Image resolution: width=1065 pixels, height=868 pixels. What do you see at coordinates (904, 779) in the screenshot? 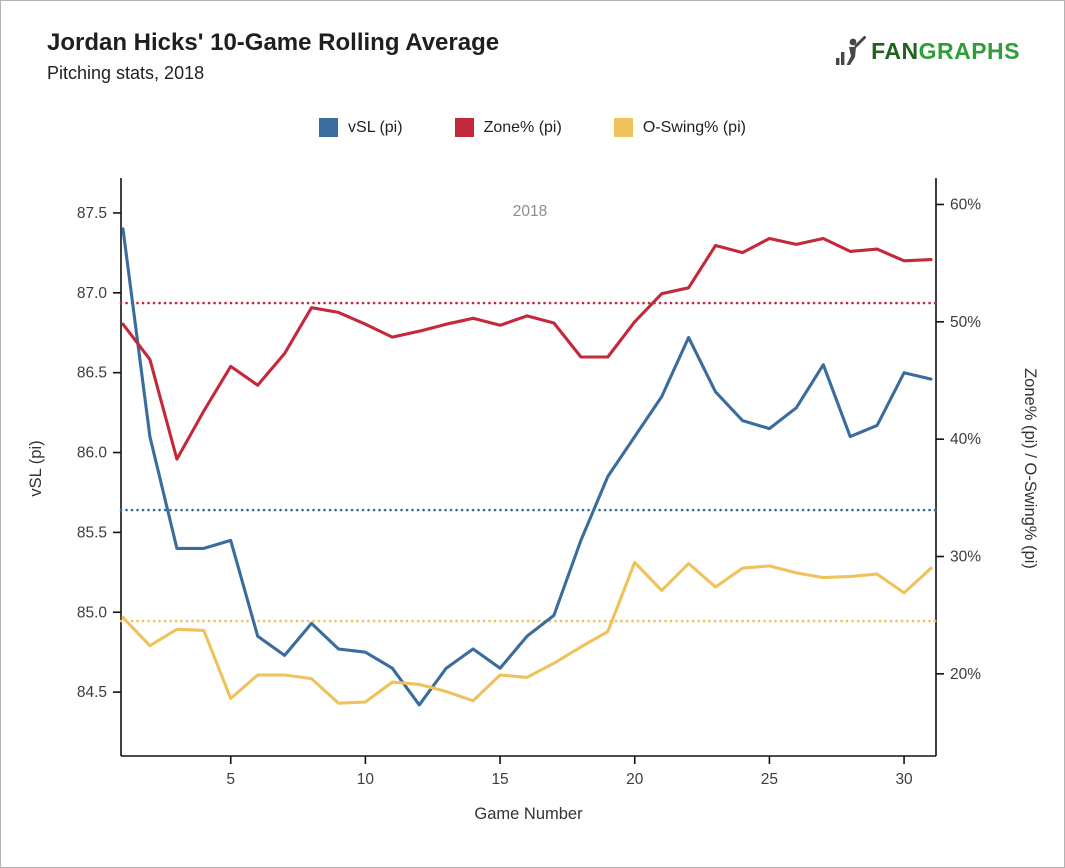
I see `x-axis-tick-label: 30` at bounding box center [904, 779].